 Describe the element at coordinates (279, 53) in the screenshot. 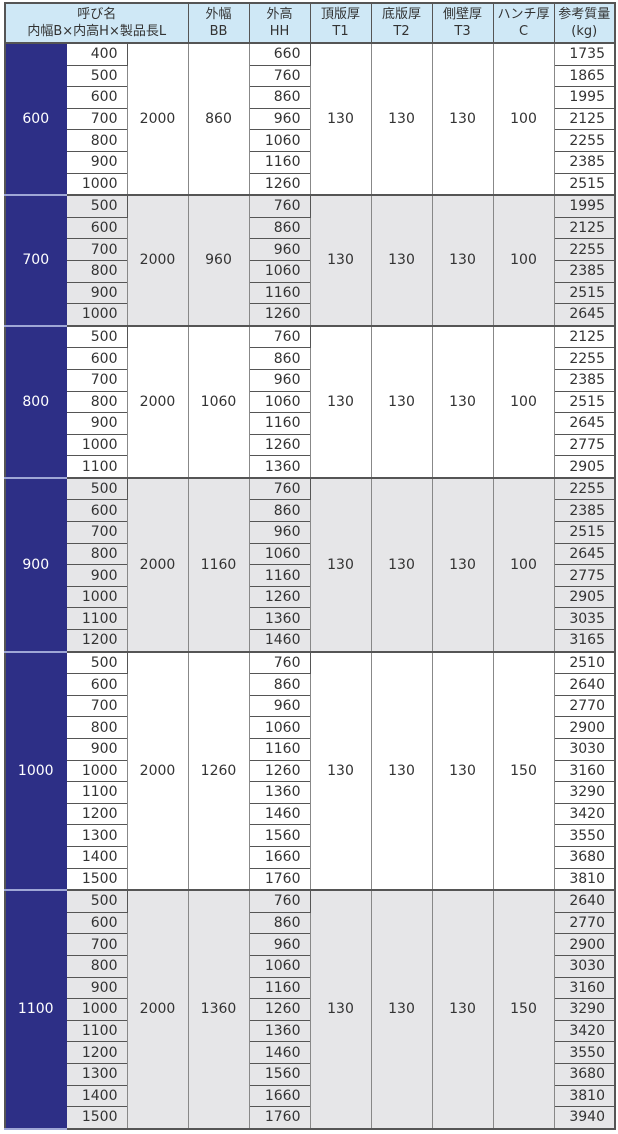

I see `outer-height-hh: 660` at that location.